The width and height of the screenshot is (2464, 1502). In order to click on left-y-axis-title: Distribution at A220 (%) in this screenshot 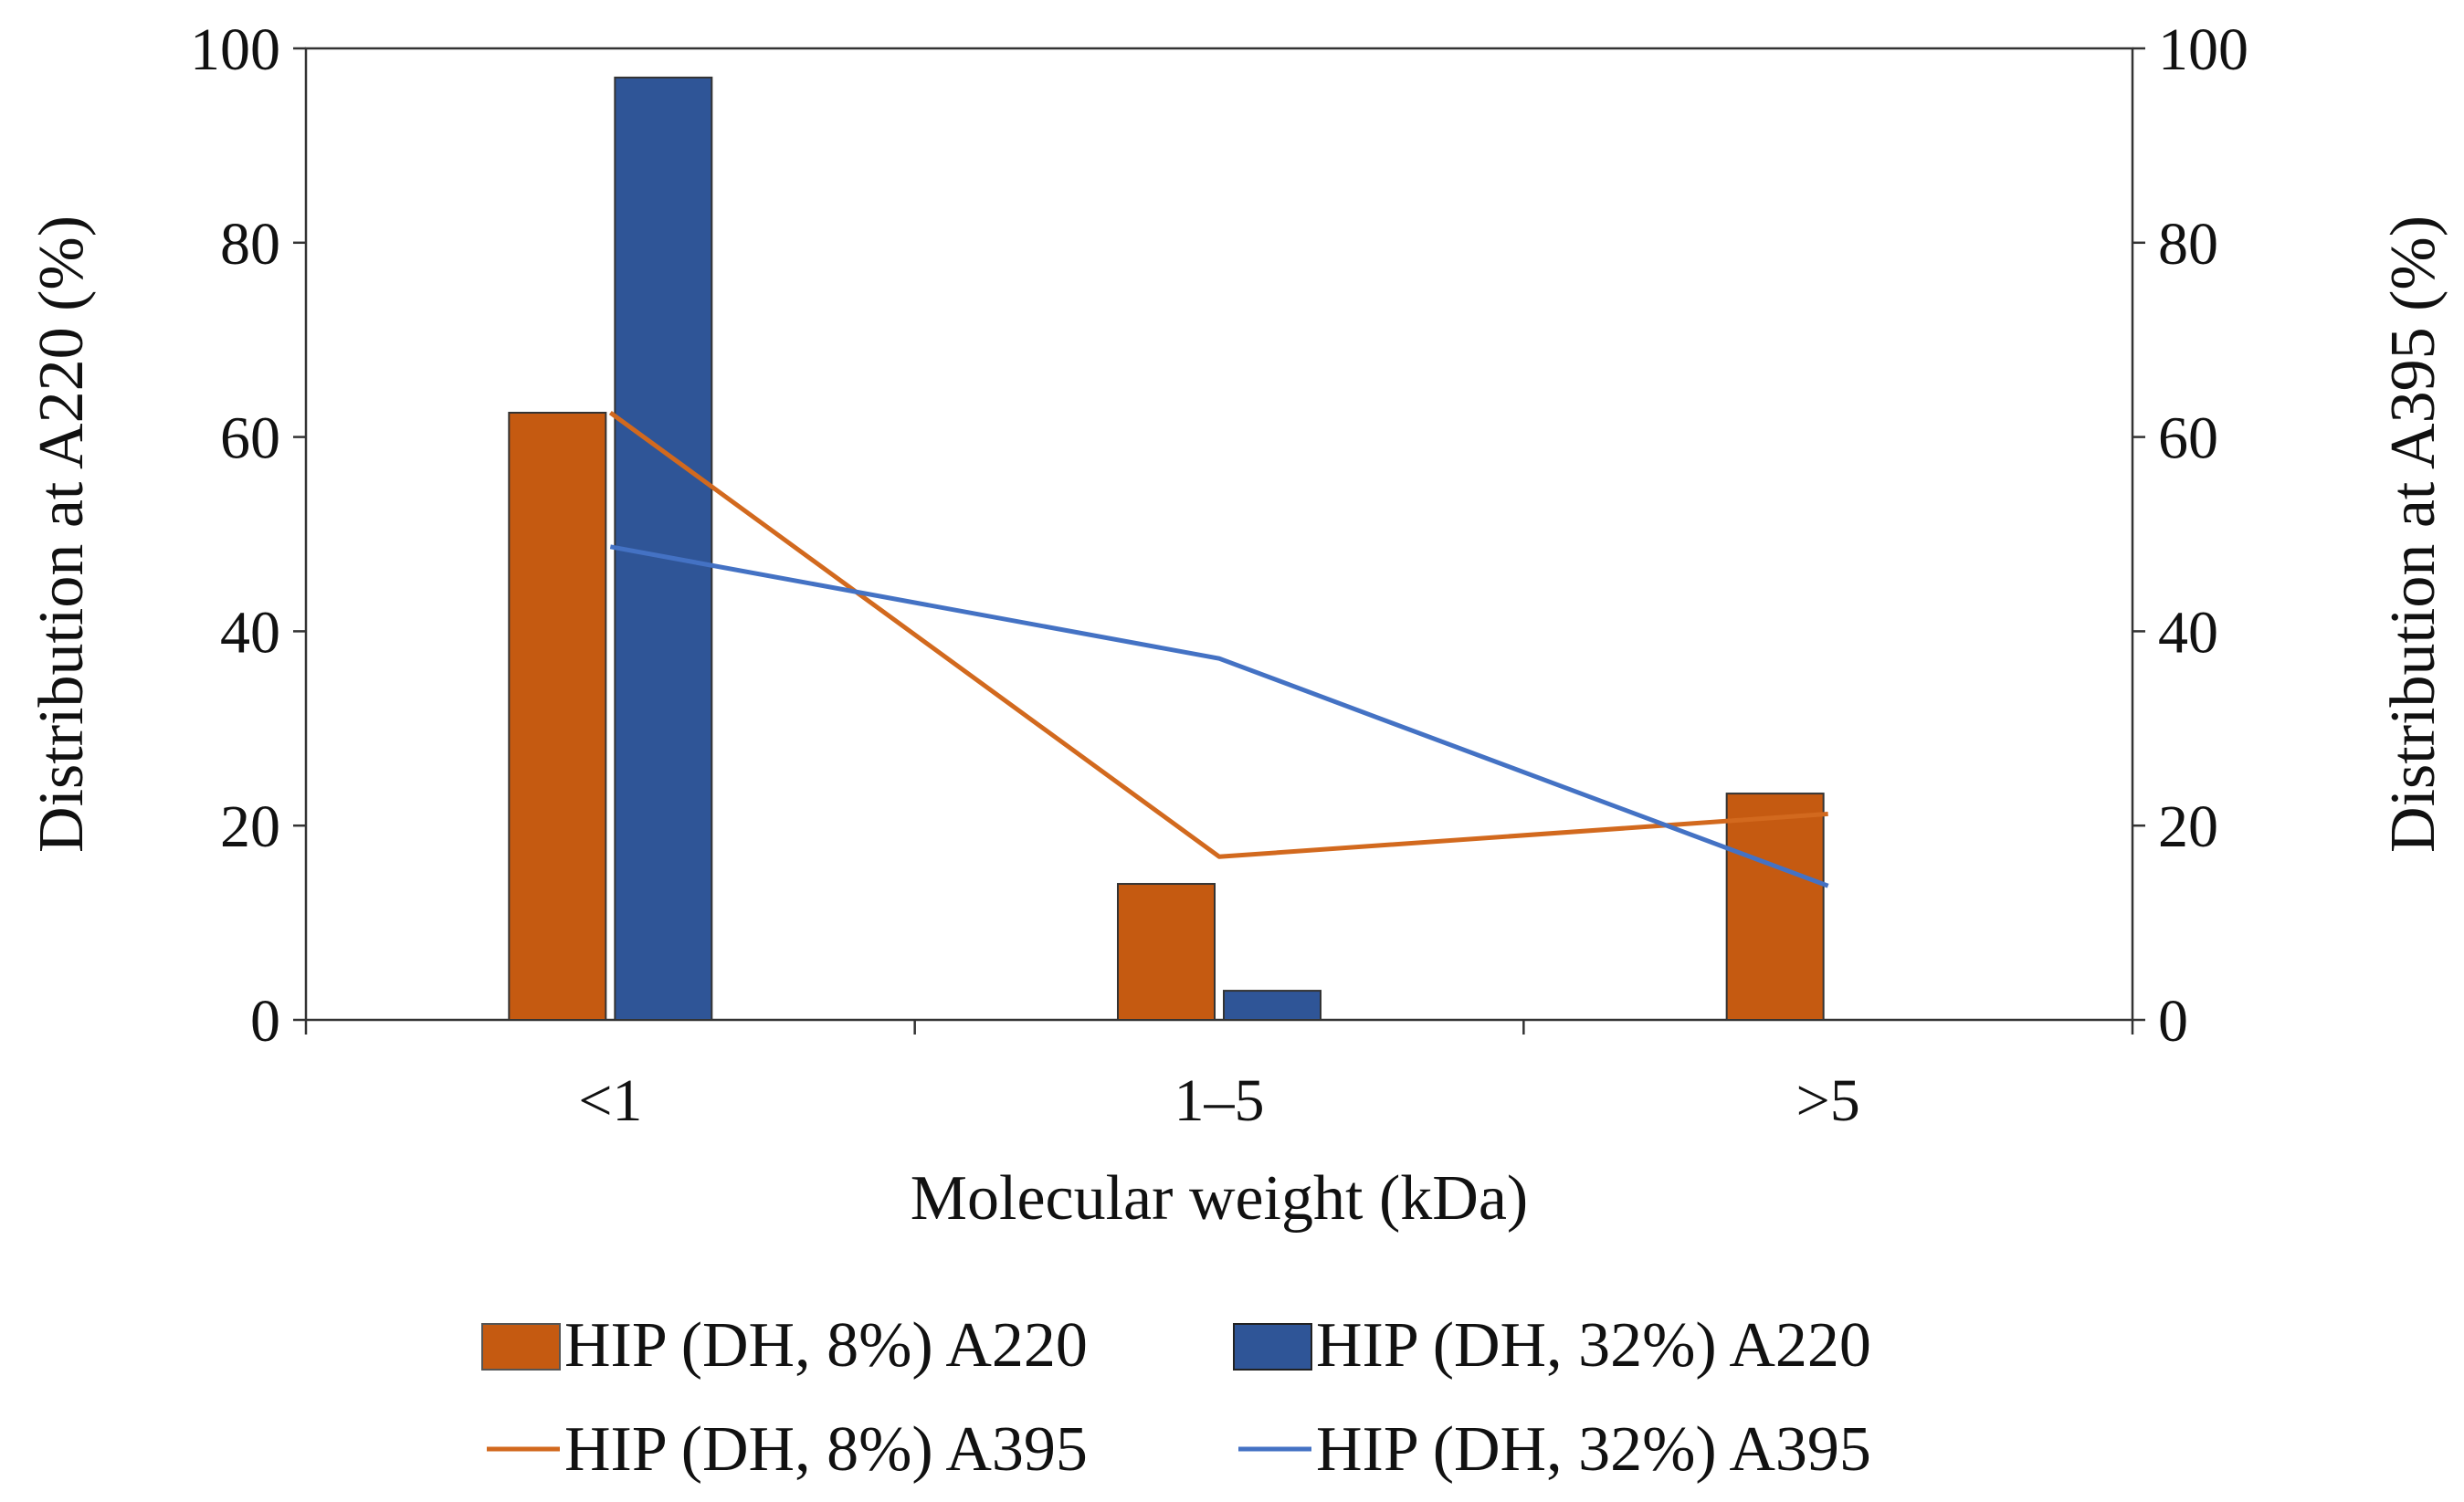, I will do `click(62, 534)`.